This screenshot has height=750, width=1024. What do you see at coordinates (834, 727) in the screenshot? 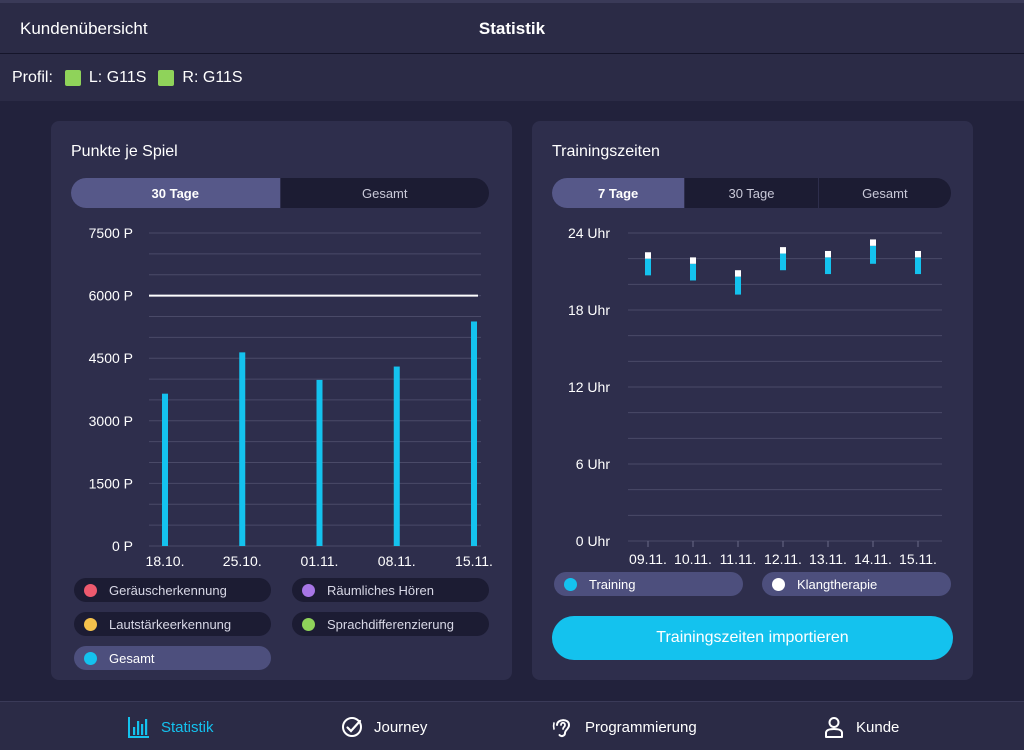
I see `person-icon` at bounding box center [834, 727].